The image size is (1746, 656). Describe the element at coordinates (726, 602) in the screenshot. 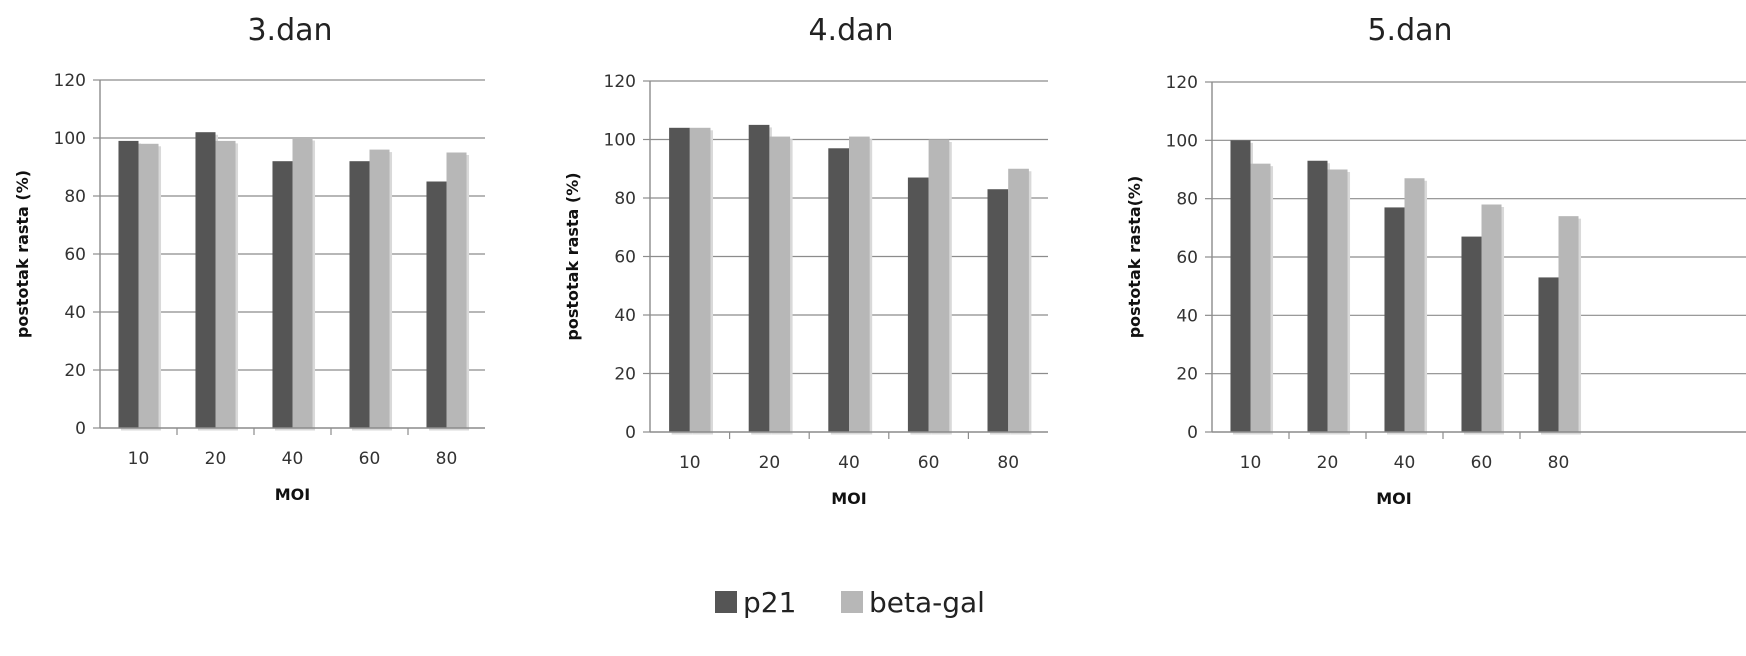

I see `legend-swatch-p21` at that location.